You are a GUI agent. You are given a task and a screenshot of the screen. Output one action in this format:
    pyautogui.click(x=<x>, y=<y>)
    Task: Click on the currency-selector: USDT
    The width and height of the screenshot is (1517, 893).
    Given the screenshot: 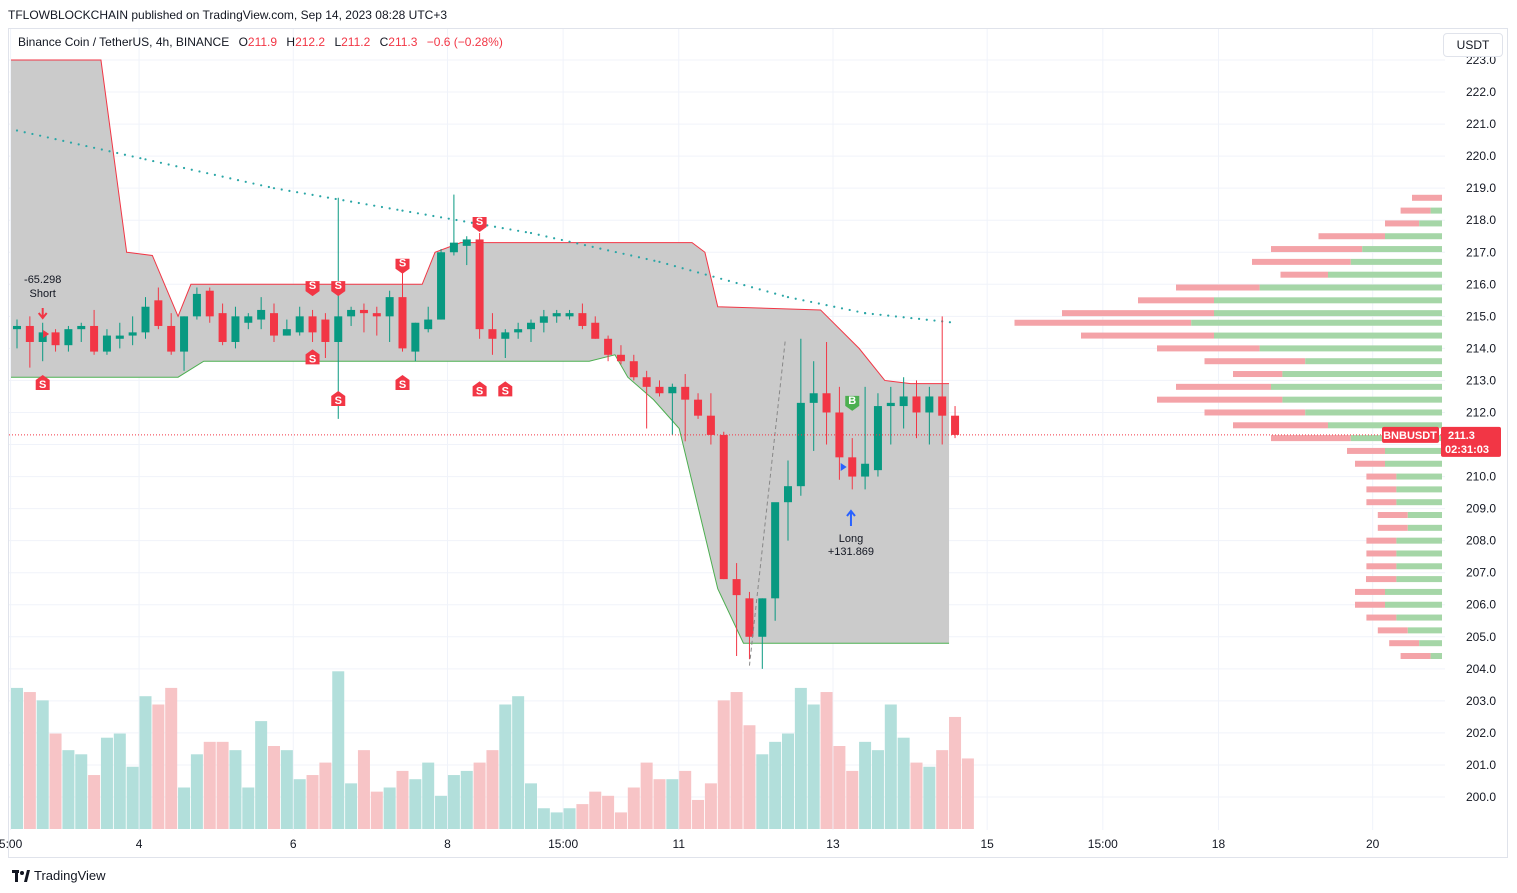 What is the action you would take?
    pyautogui.click(x=1473, y=45)
    